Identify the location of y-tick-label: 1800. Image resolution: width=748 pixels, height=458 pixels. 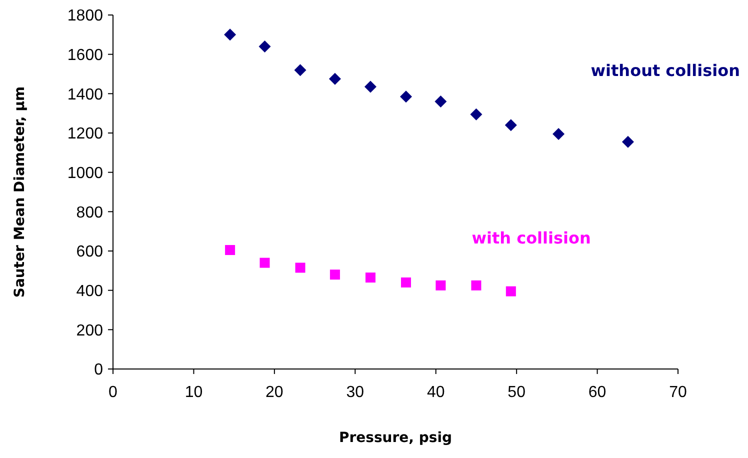
(85, 16).